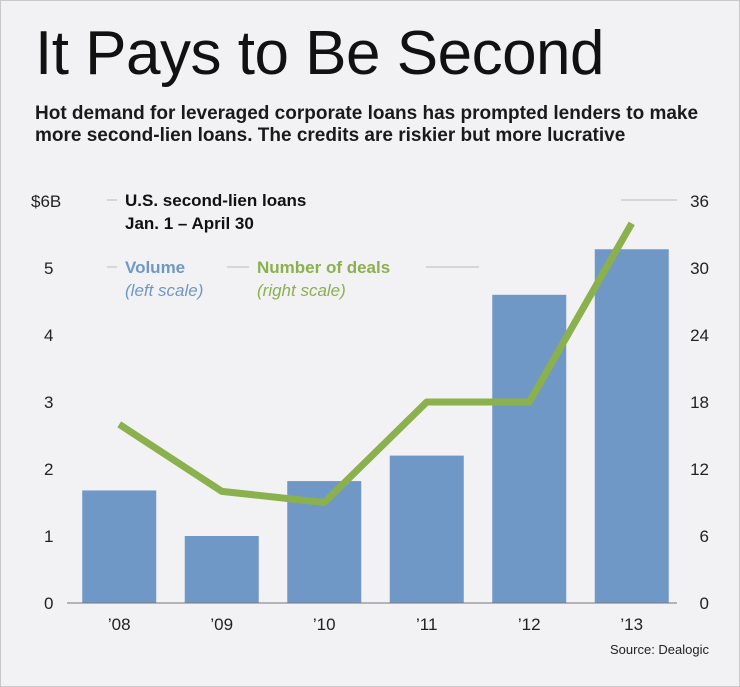 This screenshot has width=740, height=687. I want to click on legend-volume-note: (left scale), so click(164, 290).